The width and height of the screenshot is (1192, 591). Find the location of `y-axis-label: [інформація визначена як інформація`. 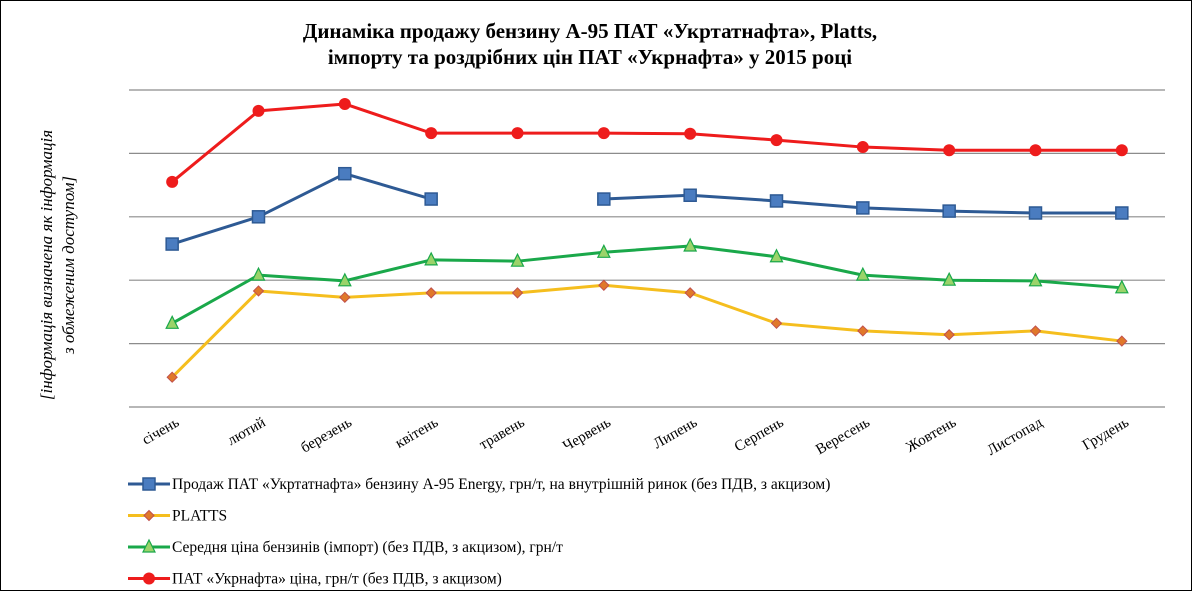

y-axis-label: [інформація визначена як інформація is located at coordinates (46, 265).